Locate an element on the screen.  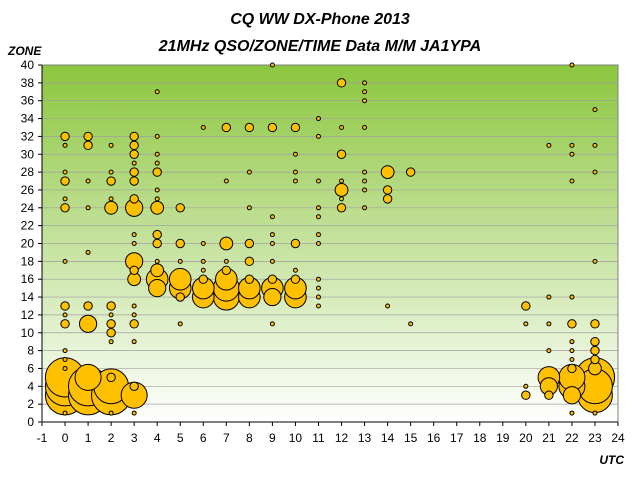
y-tick-label: 6 is located at coordinates (30, 368).